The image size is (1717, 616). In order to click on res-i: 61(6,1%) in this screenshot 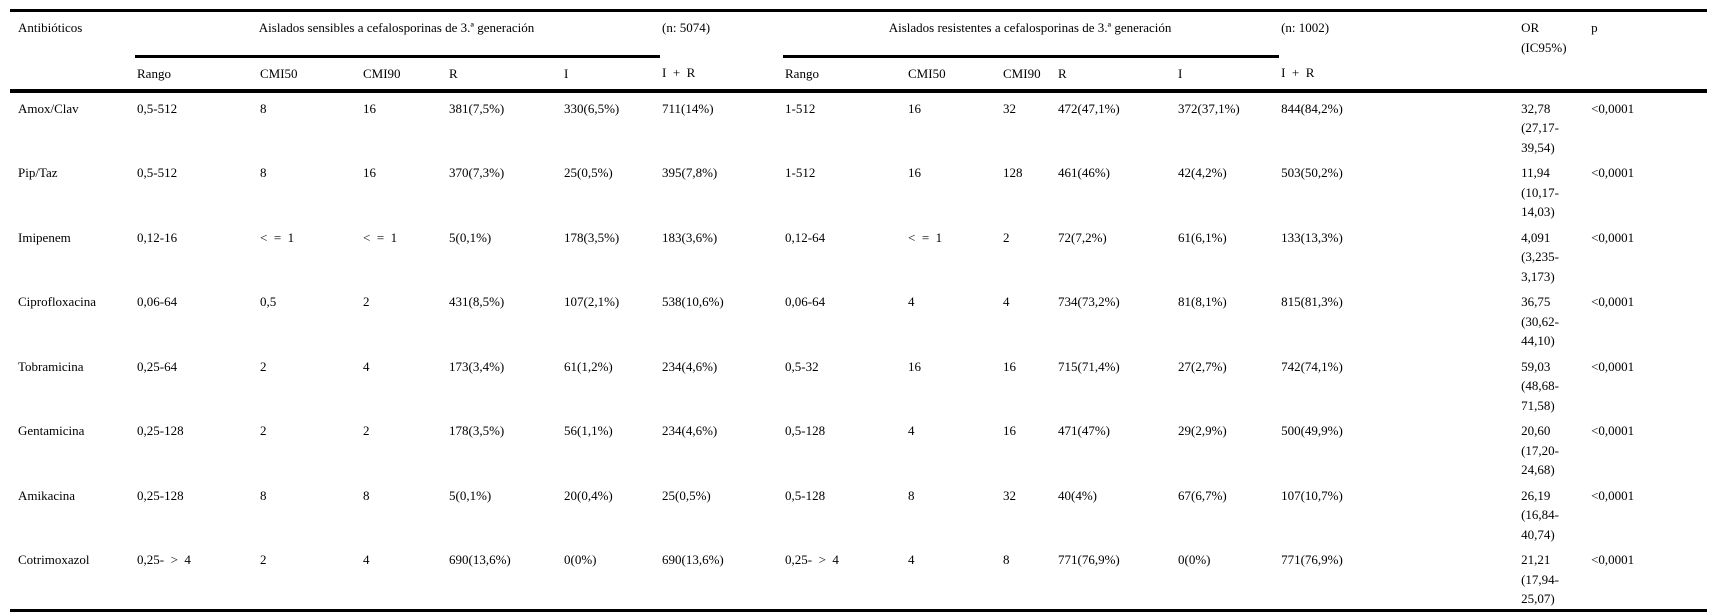, I will do `click(1202, 237)`.